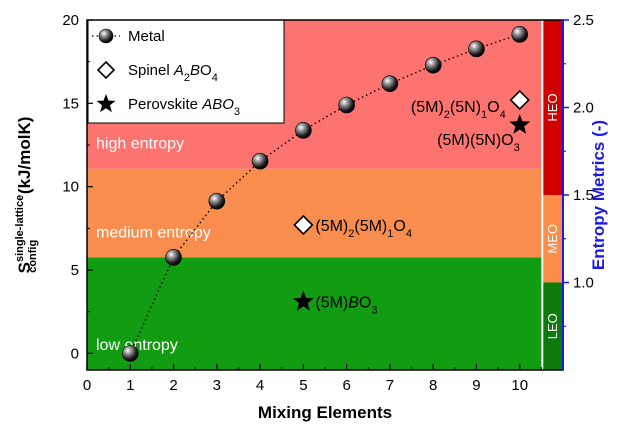  Describe the element at coordinates (363, 229) in the screenshot. I see `annotation-0: (5M)2(5M)1O4` at that location.